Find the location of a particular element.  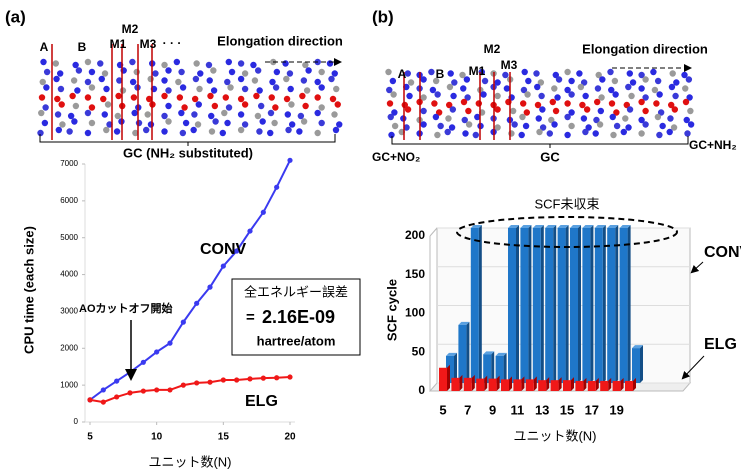

x-tick-label: 5 is located at coordinates (442, 409).